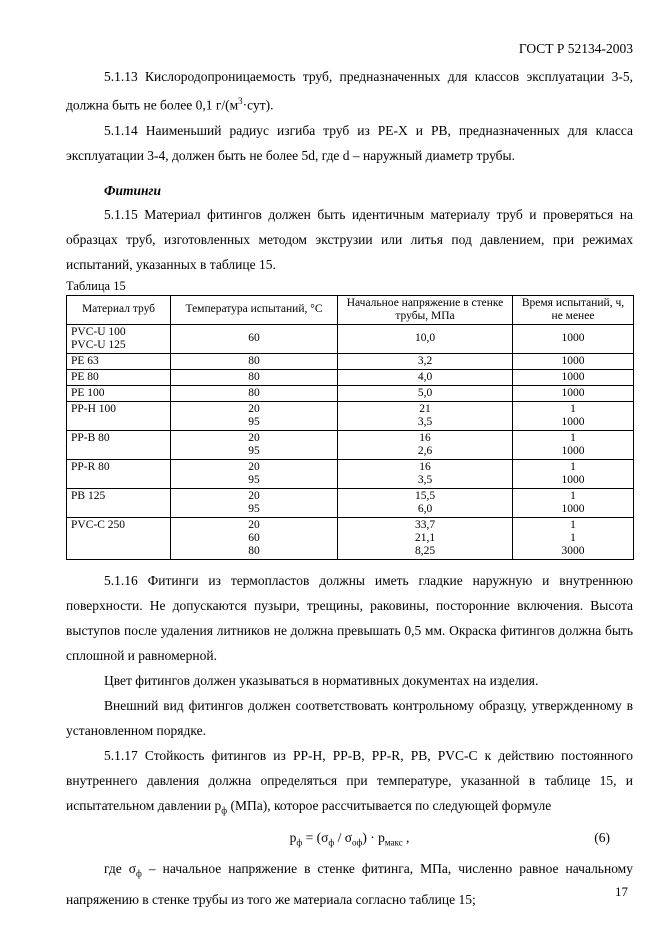 The width and height of the screenshot is (666, 936). I want to click on col-header-material: Материал труб, so click(118, 309).